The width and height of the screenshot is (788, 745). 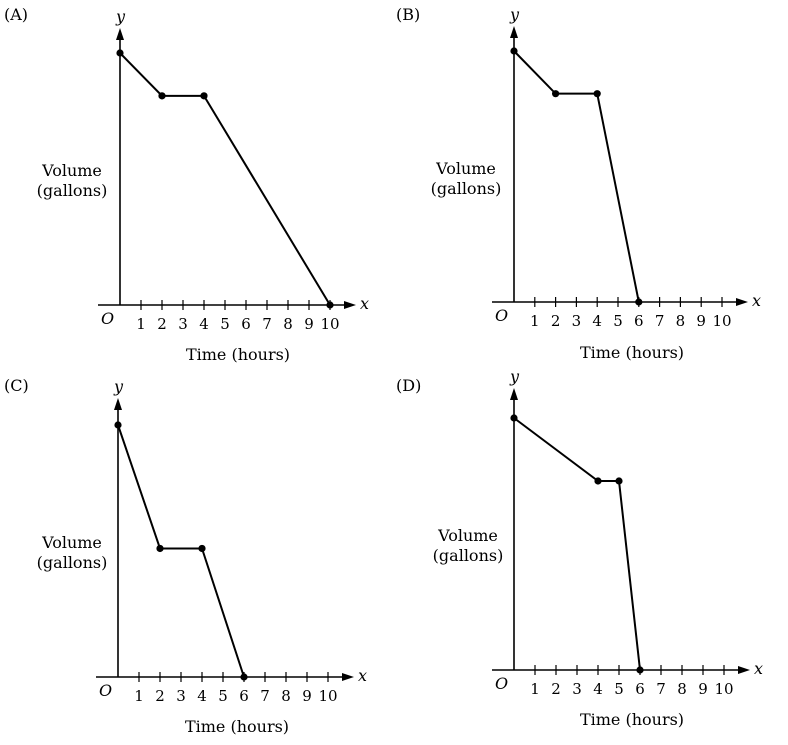 I want to click on panel-label: (D), so click(x=408, y=385).